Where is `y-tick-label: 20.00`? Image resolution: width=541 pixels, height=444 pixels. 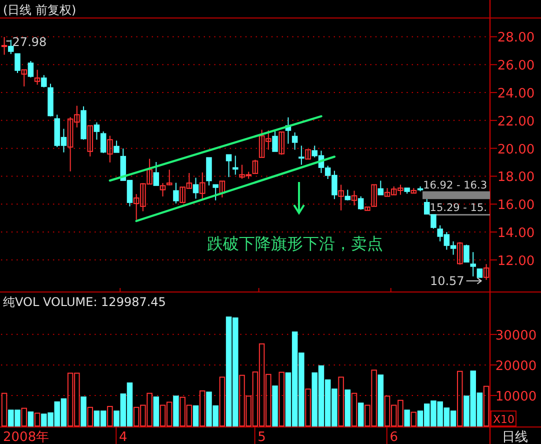 y-tick-label: 20.00 is located at coordinates (516, 150).